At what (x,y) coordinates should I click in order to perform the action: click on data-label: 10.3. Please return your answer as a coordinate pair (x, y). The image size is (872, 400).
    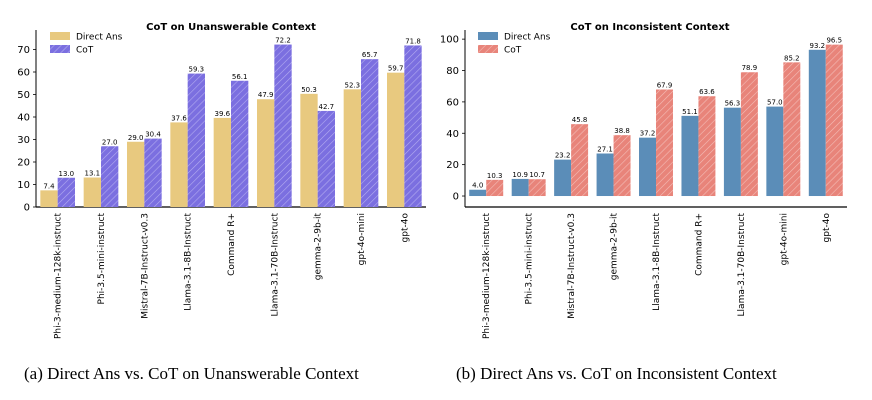
    Looking at the image, I should click on (495, 176).